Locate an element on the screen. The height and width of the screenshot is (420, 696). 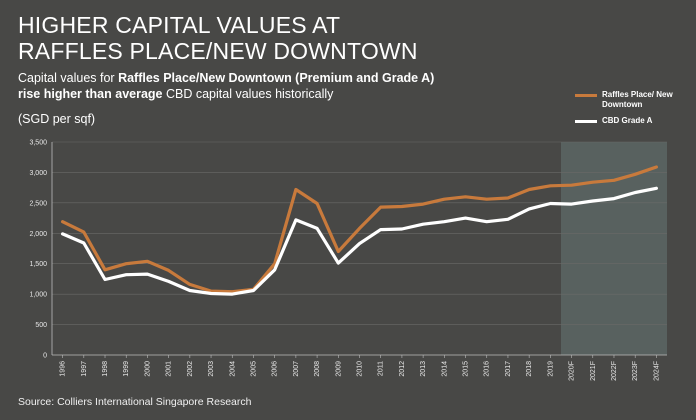
x-tick-label: 2015 is located at coordinates (466, 369).